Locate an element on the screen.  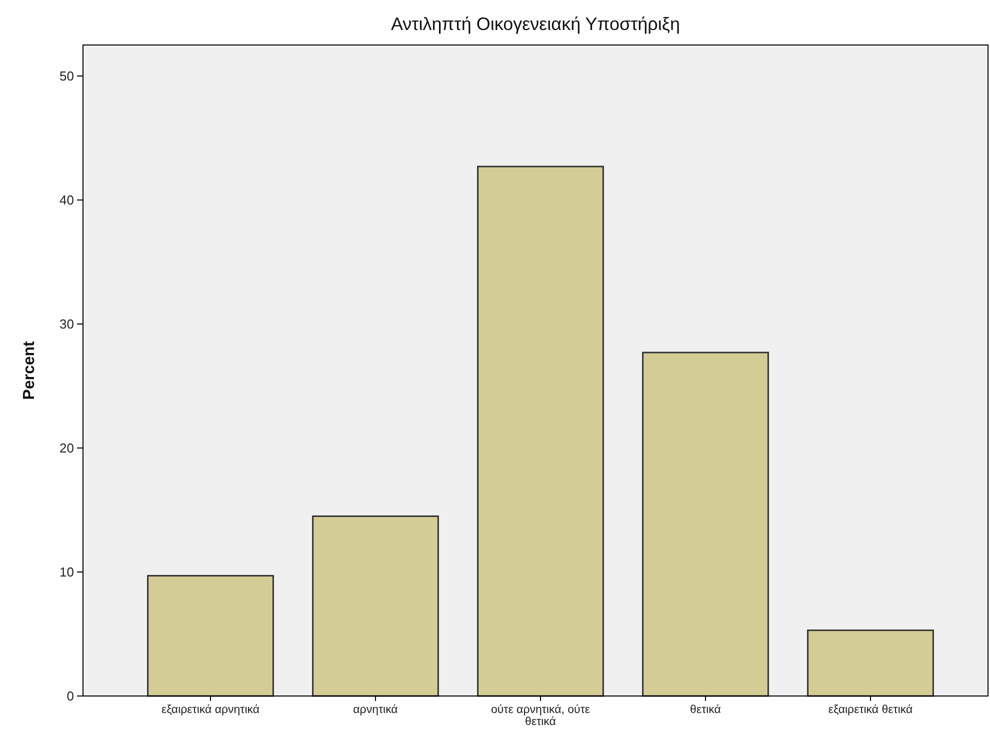
y-tick-label: 30 is located at coordinates (67, 324).